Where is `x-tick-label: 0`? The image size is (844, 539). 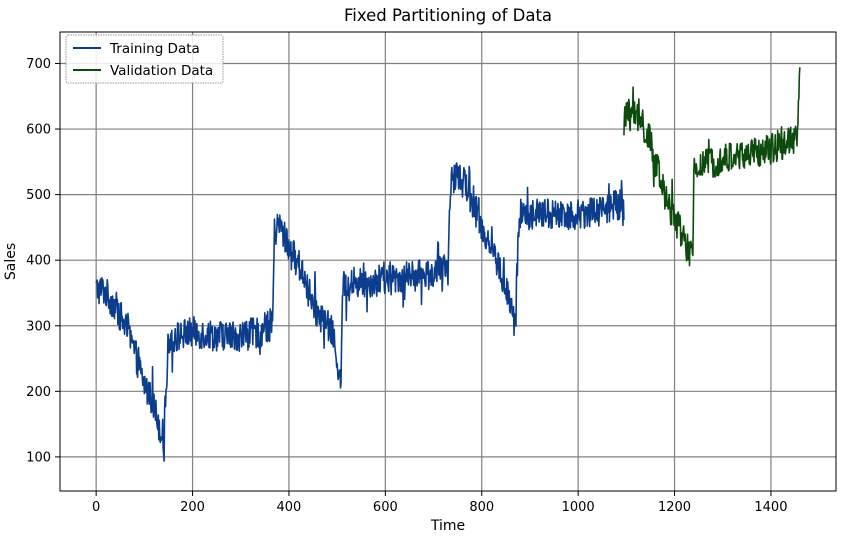
x-tick-label: 0 is located at coordinates (96, 507).